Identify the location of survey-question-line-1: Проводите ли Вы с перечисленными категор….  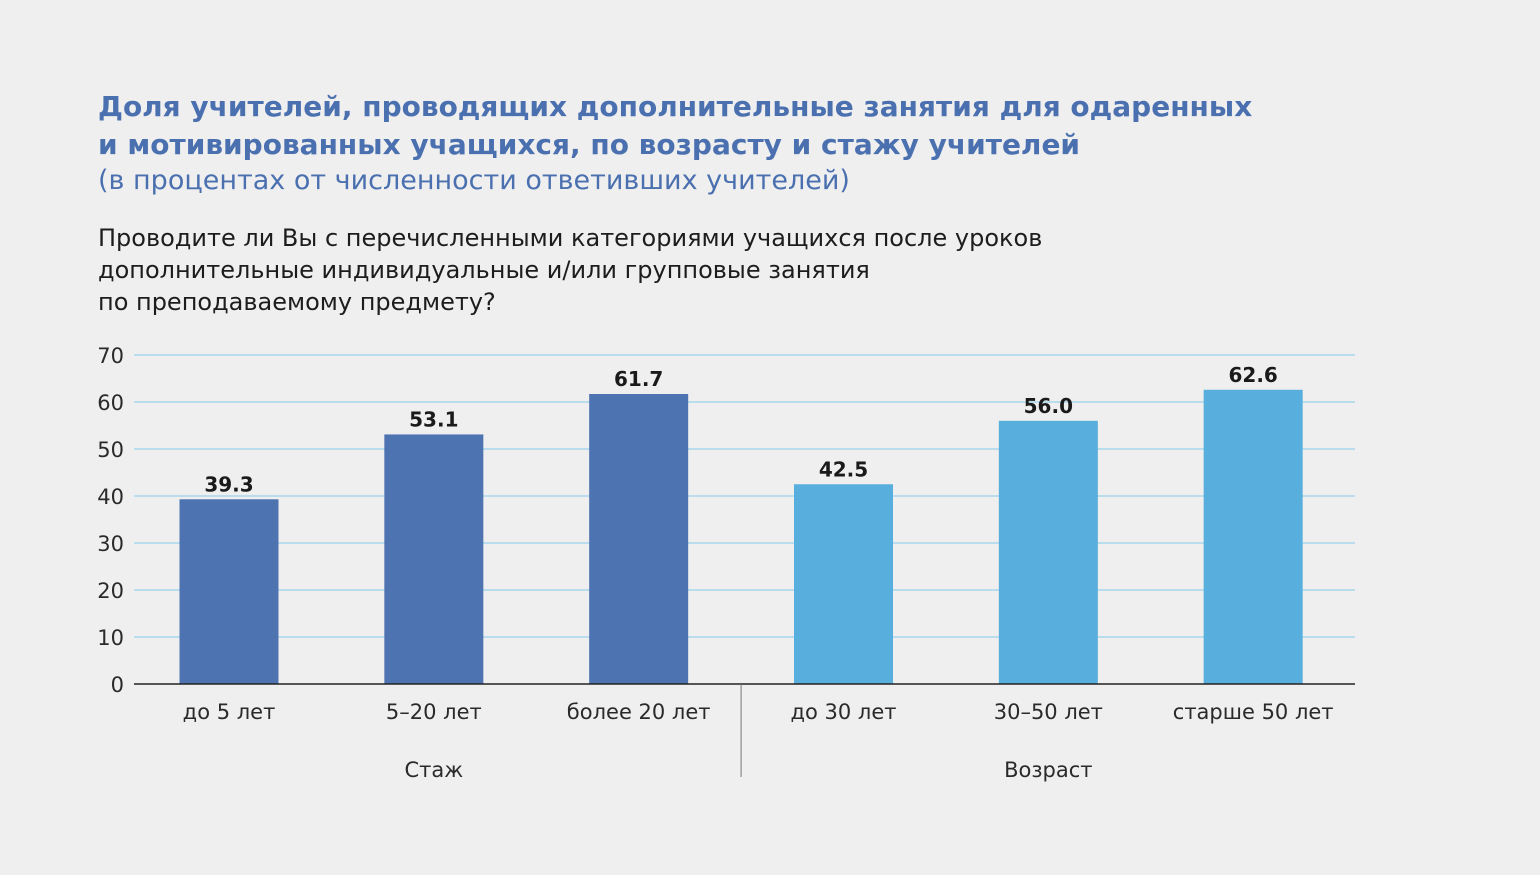
(570, 238).